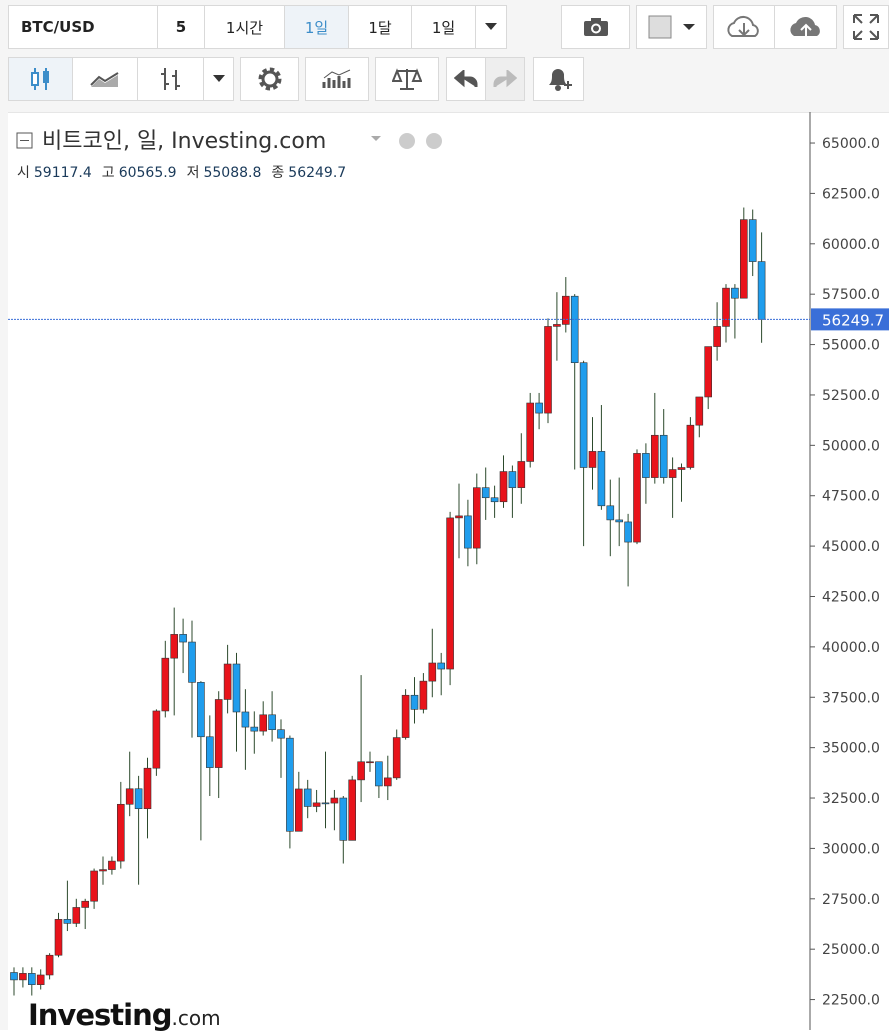 The width and height of the screenshot is (889, 1032). I want to click on line-type-button, so click(105, 79).